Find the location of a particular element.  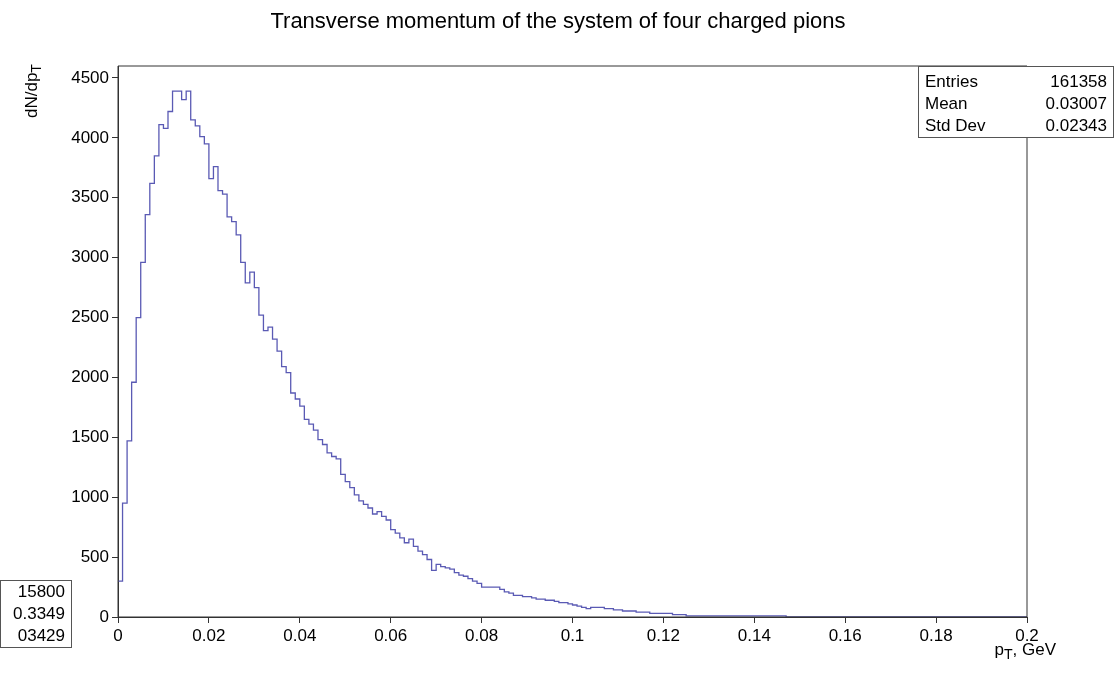

chart-title: Transverse momentum of the system of four charged pions is located at coordinates (558, 21).